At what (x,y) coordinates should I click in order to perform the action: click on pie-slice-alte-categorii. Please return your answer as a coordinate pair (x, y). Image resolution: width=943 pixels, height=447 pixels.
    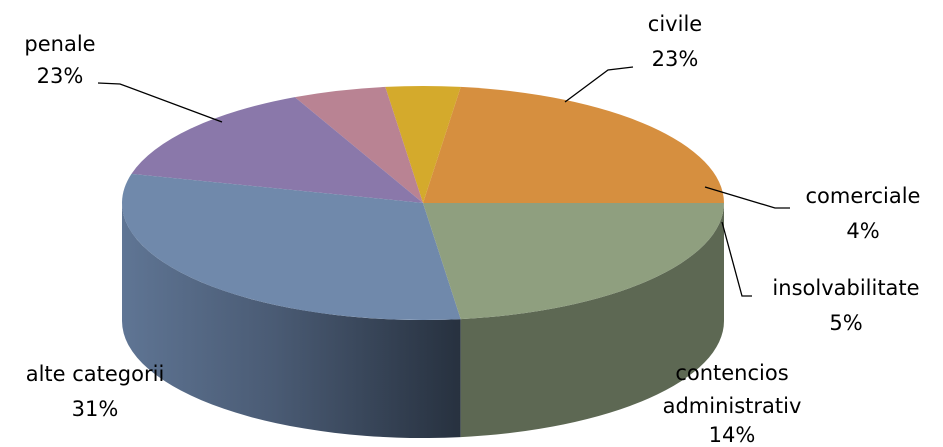
    Looking at the image, I should click on (291, 246).